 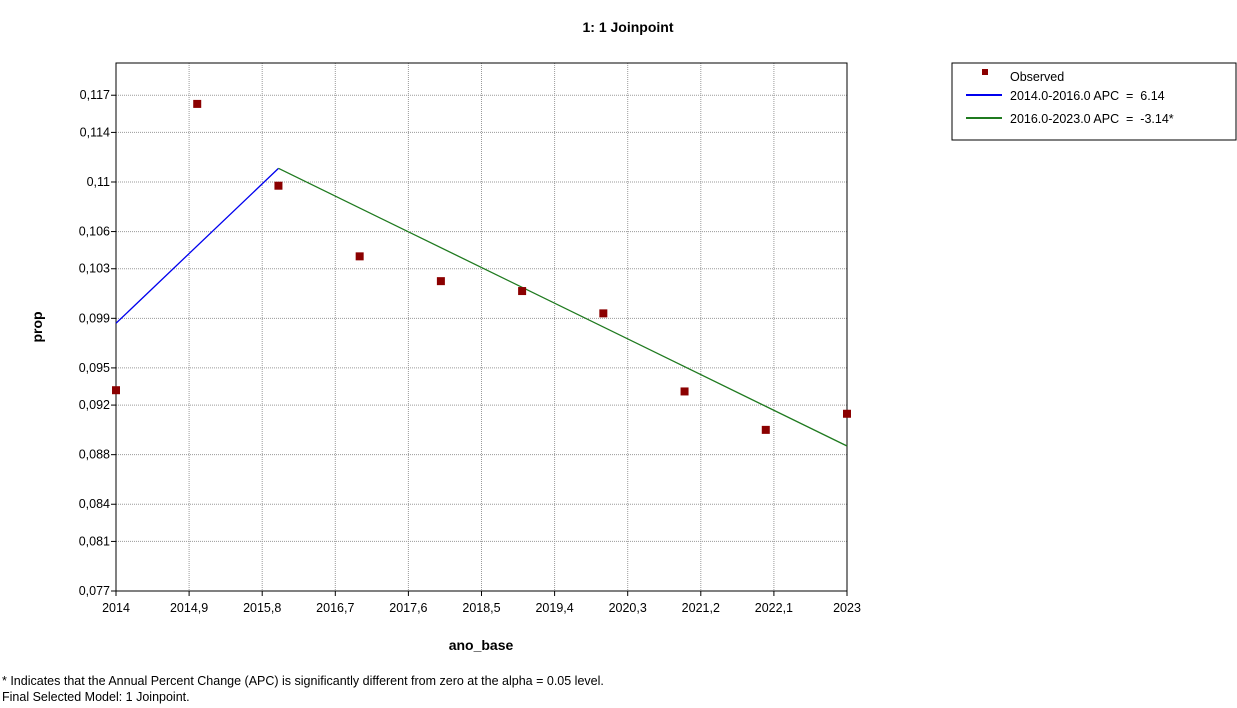 What do you see at coordinates (262, 608) in the screenshot?
I see `x-tick-label: 2015,8` at bounding box center [262, 608].